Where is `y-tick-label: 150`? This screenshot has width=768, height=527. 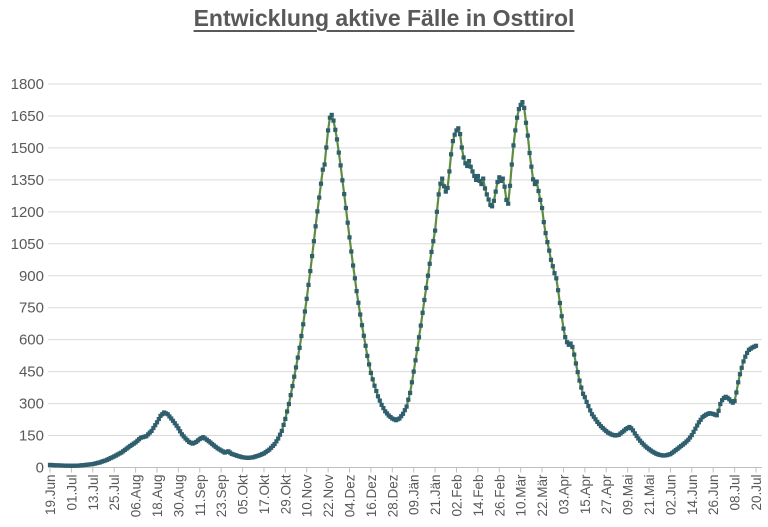 y-tick-label: 150 is located at coordinates (31, 436).